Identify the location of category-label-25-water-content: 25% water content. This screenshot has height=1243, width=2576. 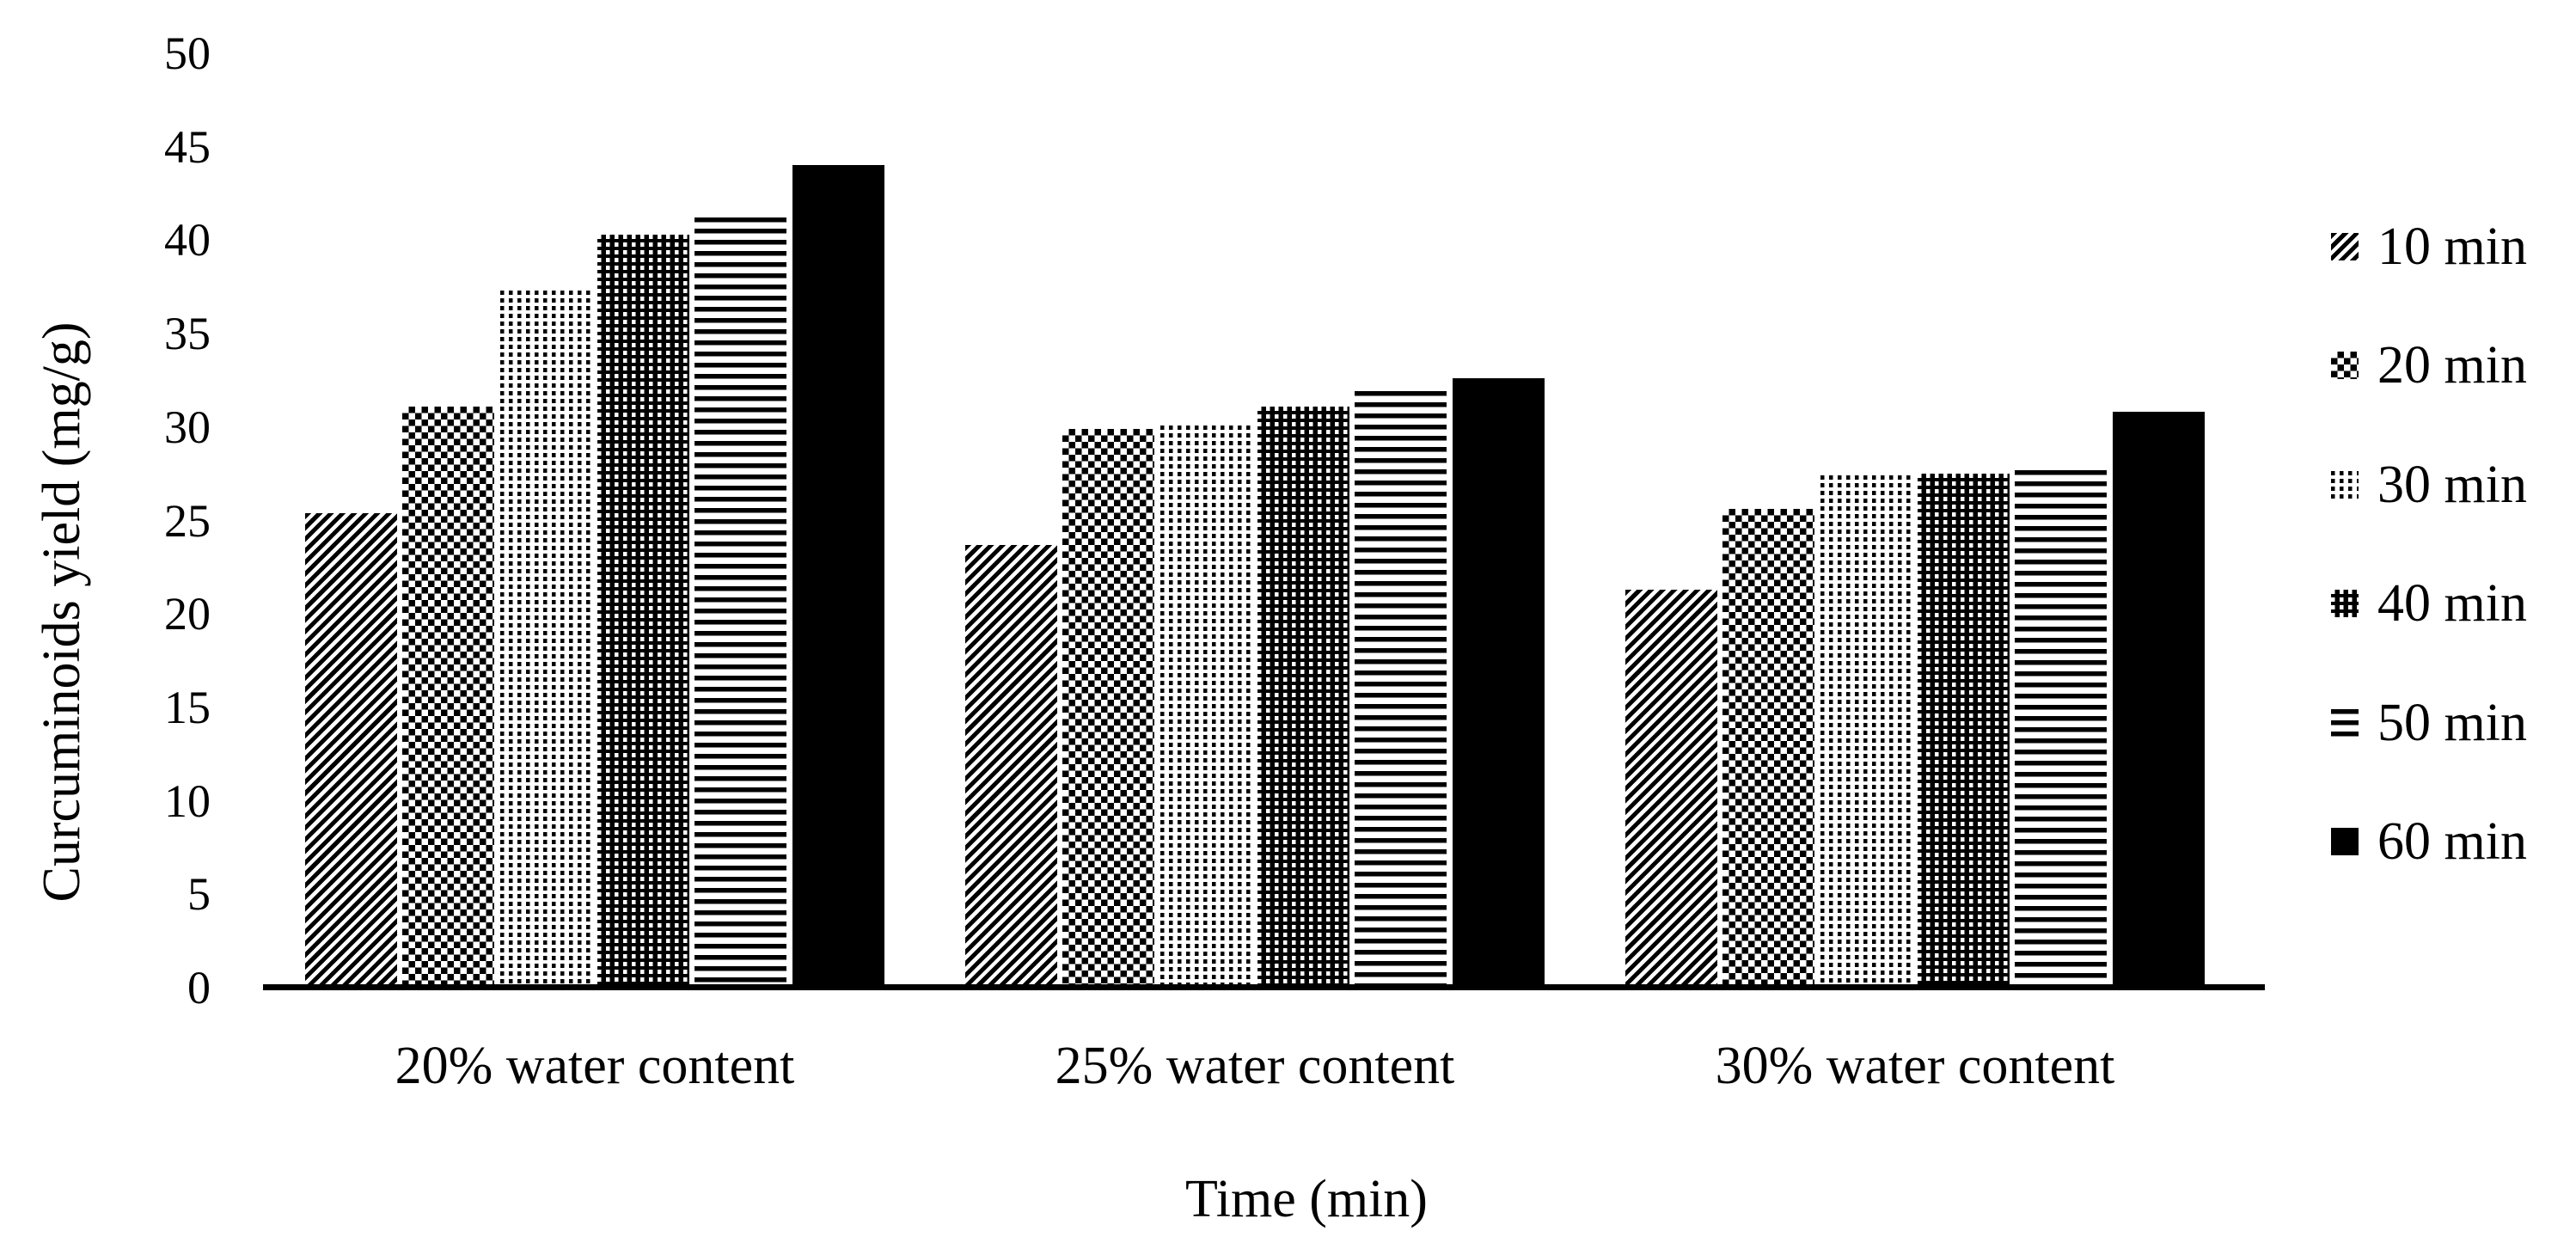
(1255, 1066).